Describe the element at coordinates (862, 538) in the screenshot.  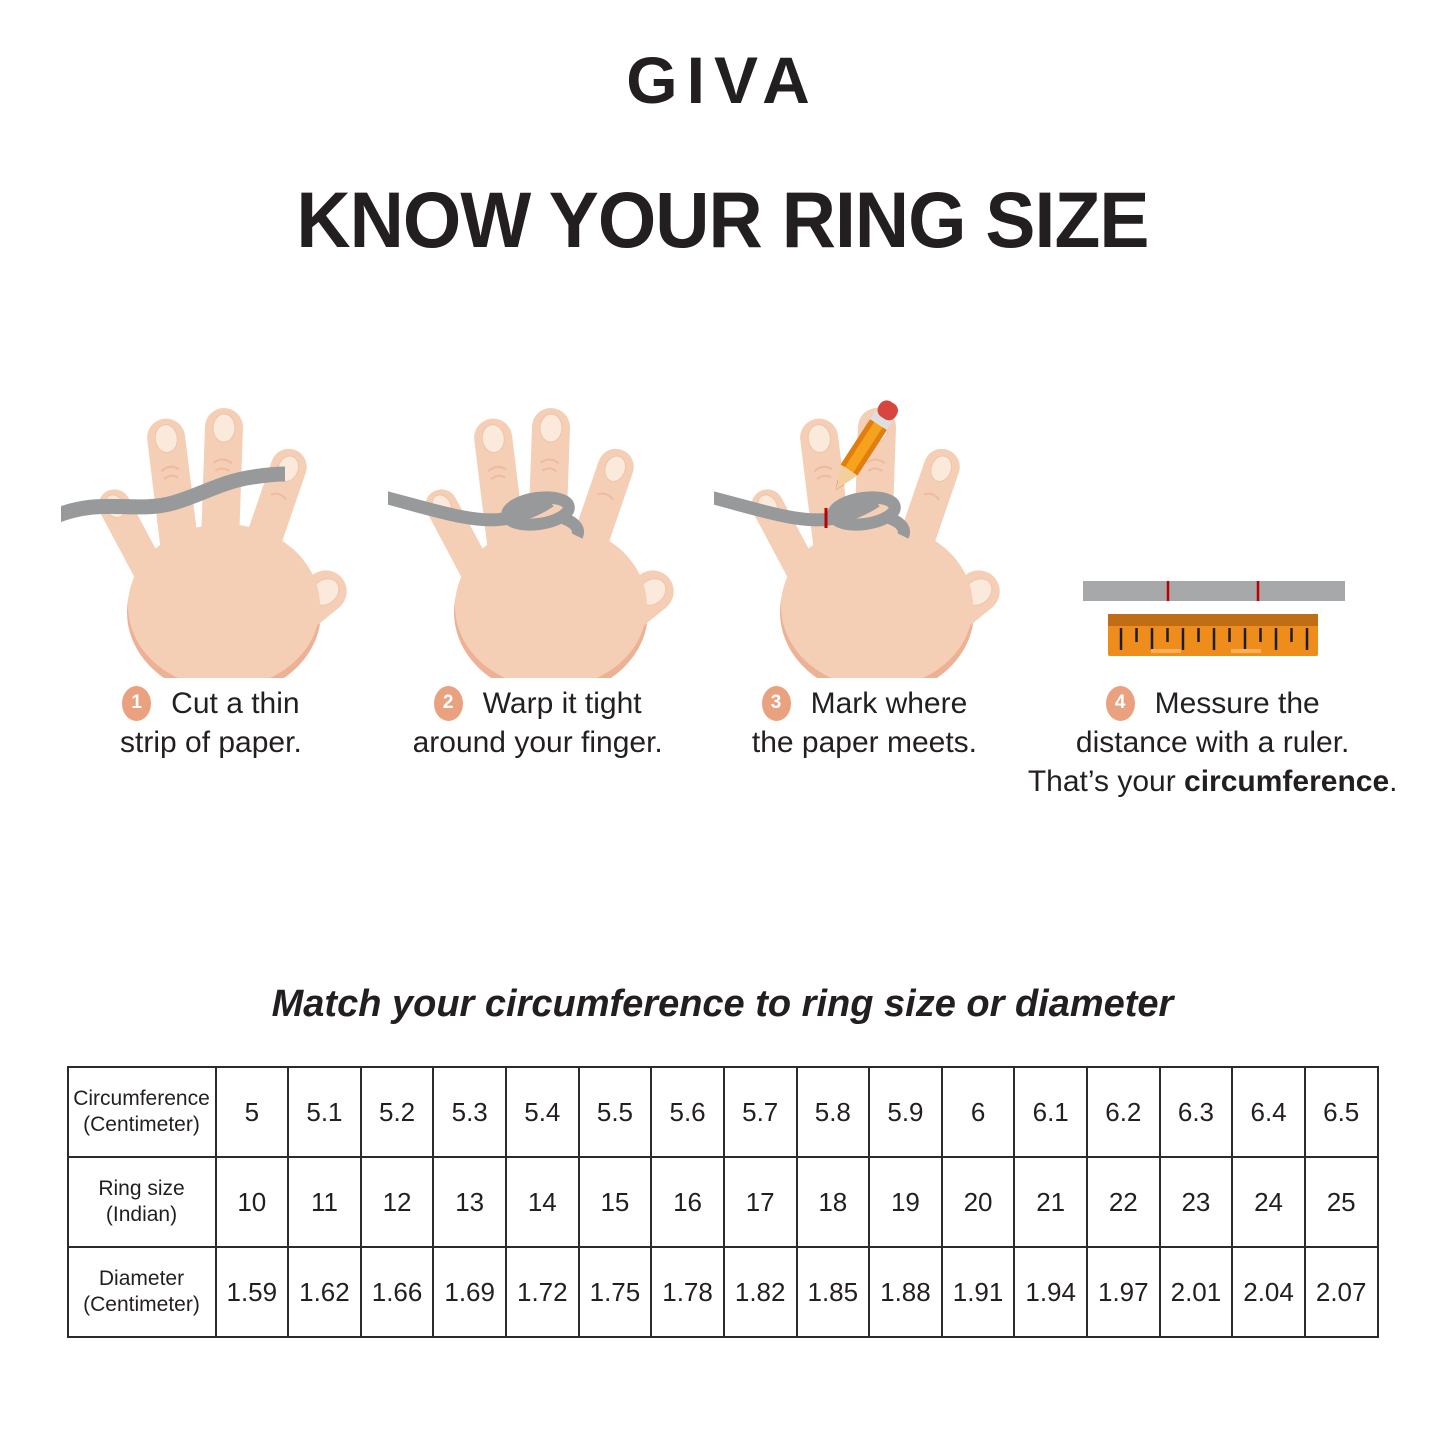
I see `hand-strip-pencil-mark-illustration` at that location.